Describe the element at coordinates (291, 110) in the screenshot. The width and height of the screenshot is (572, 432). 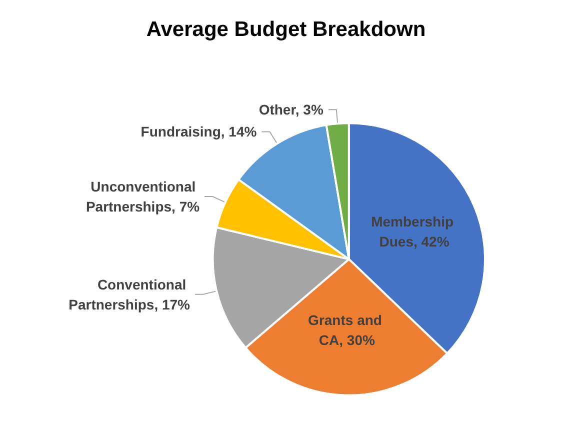
I see `slice-label: Other, 3%` at that location.